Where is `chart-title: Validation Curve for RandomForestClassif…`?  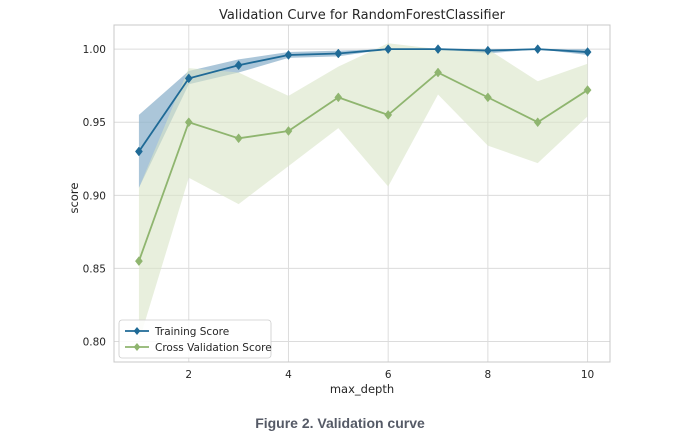
chart-title: Validation Curve for RandomForestClassif… is located at coordinates (362, 15).